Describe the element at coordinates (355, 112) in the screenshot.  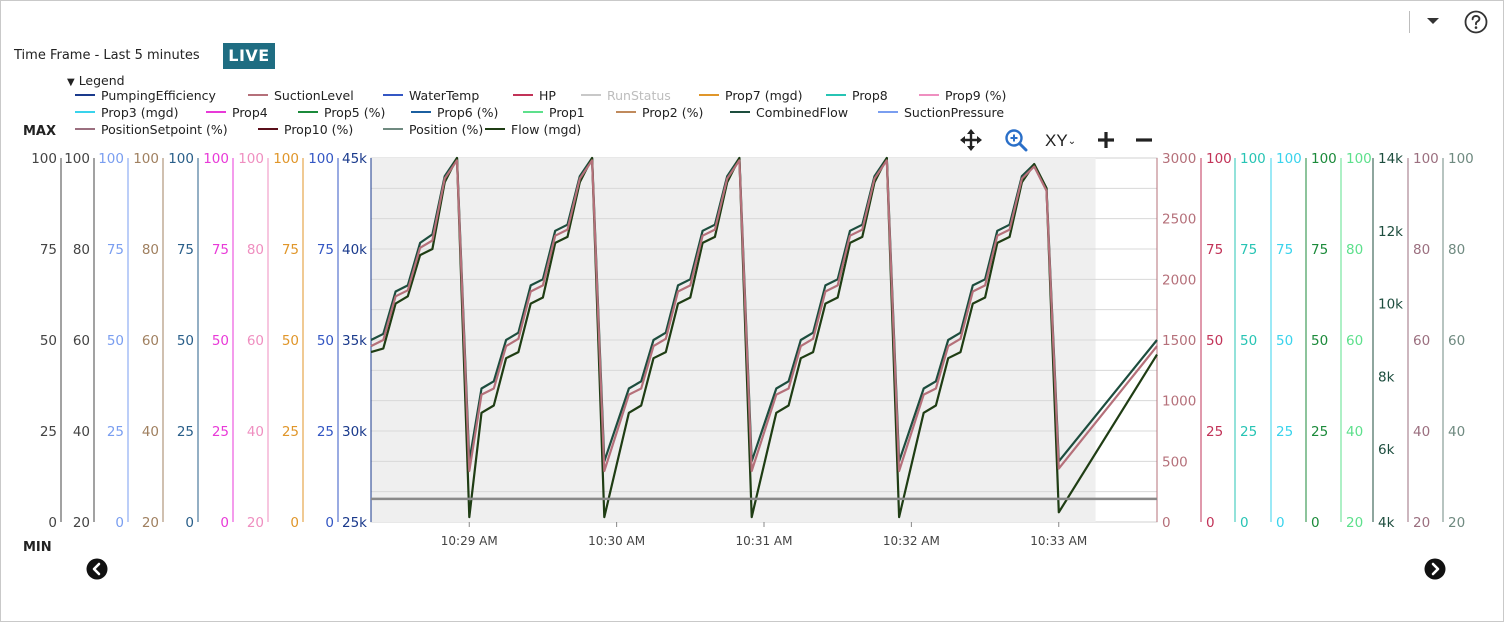
I see `legend-label: Prop5 (%)` at that location.